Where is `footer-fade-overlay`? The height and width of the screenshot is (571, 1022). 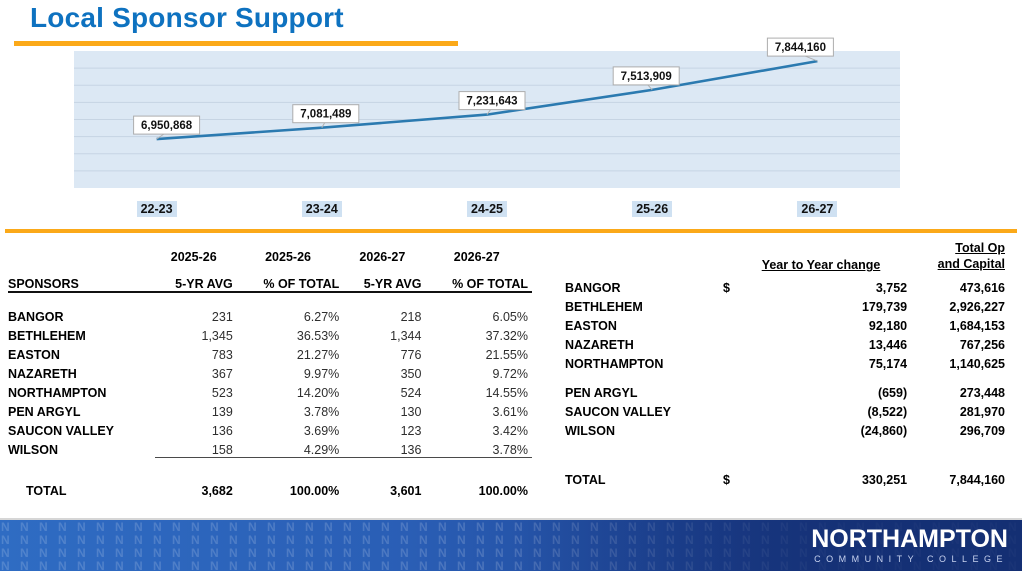
footer-fade-overlay is located at coordinates (511, 545).